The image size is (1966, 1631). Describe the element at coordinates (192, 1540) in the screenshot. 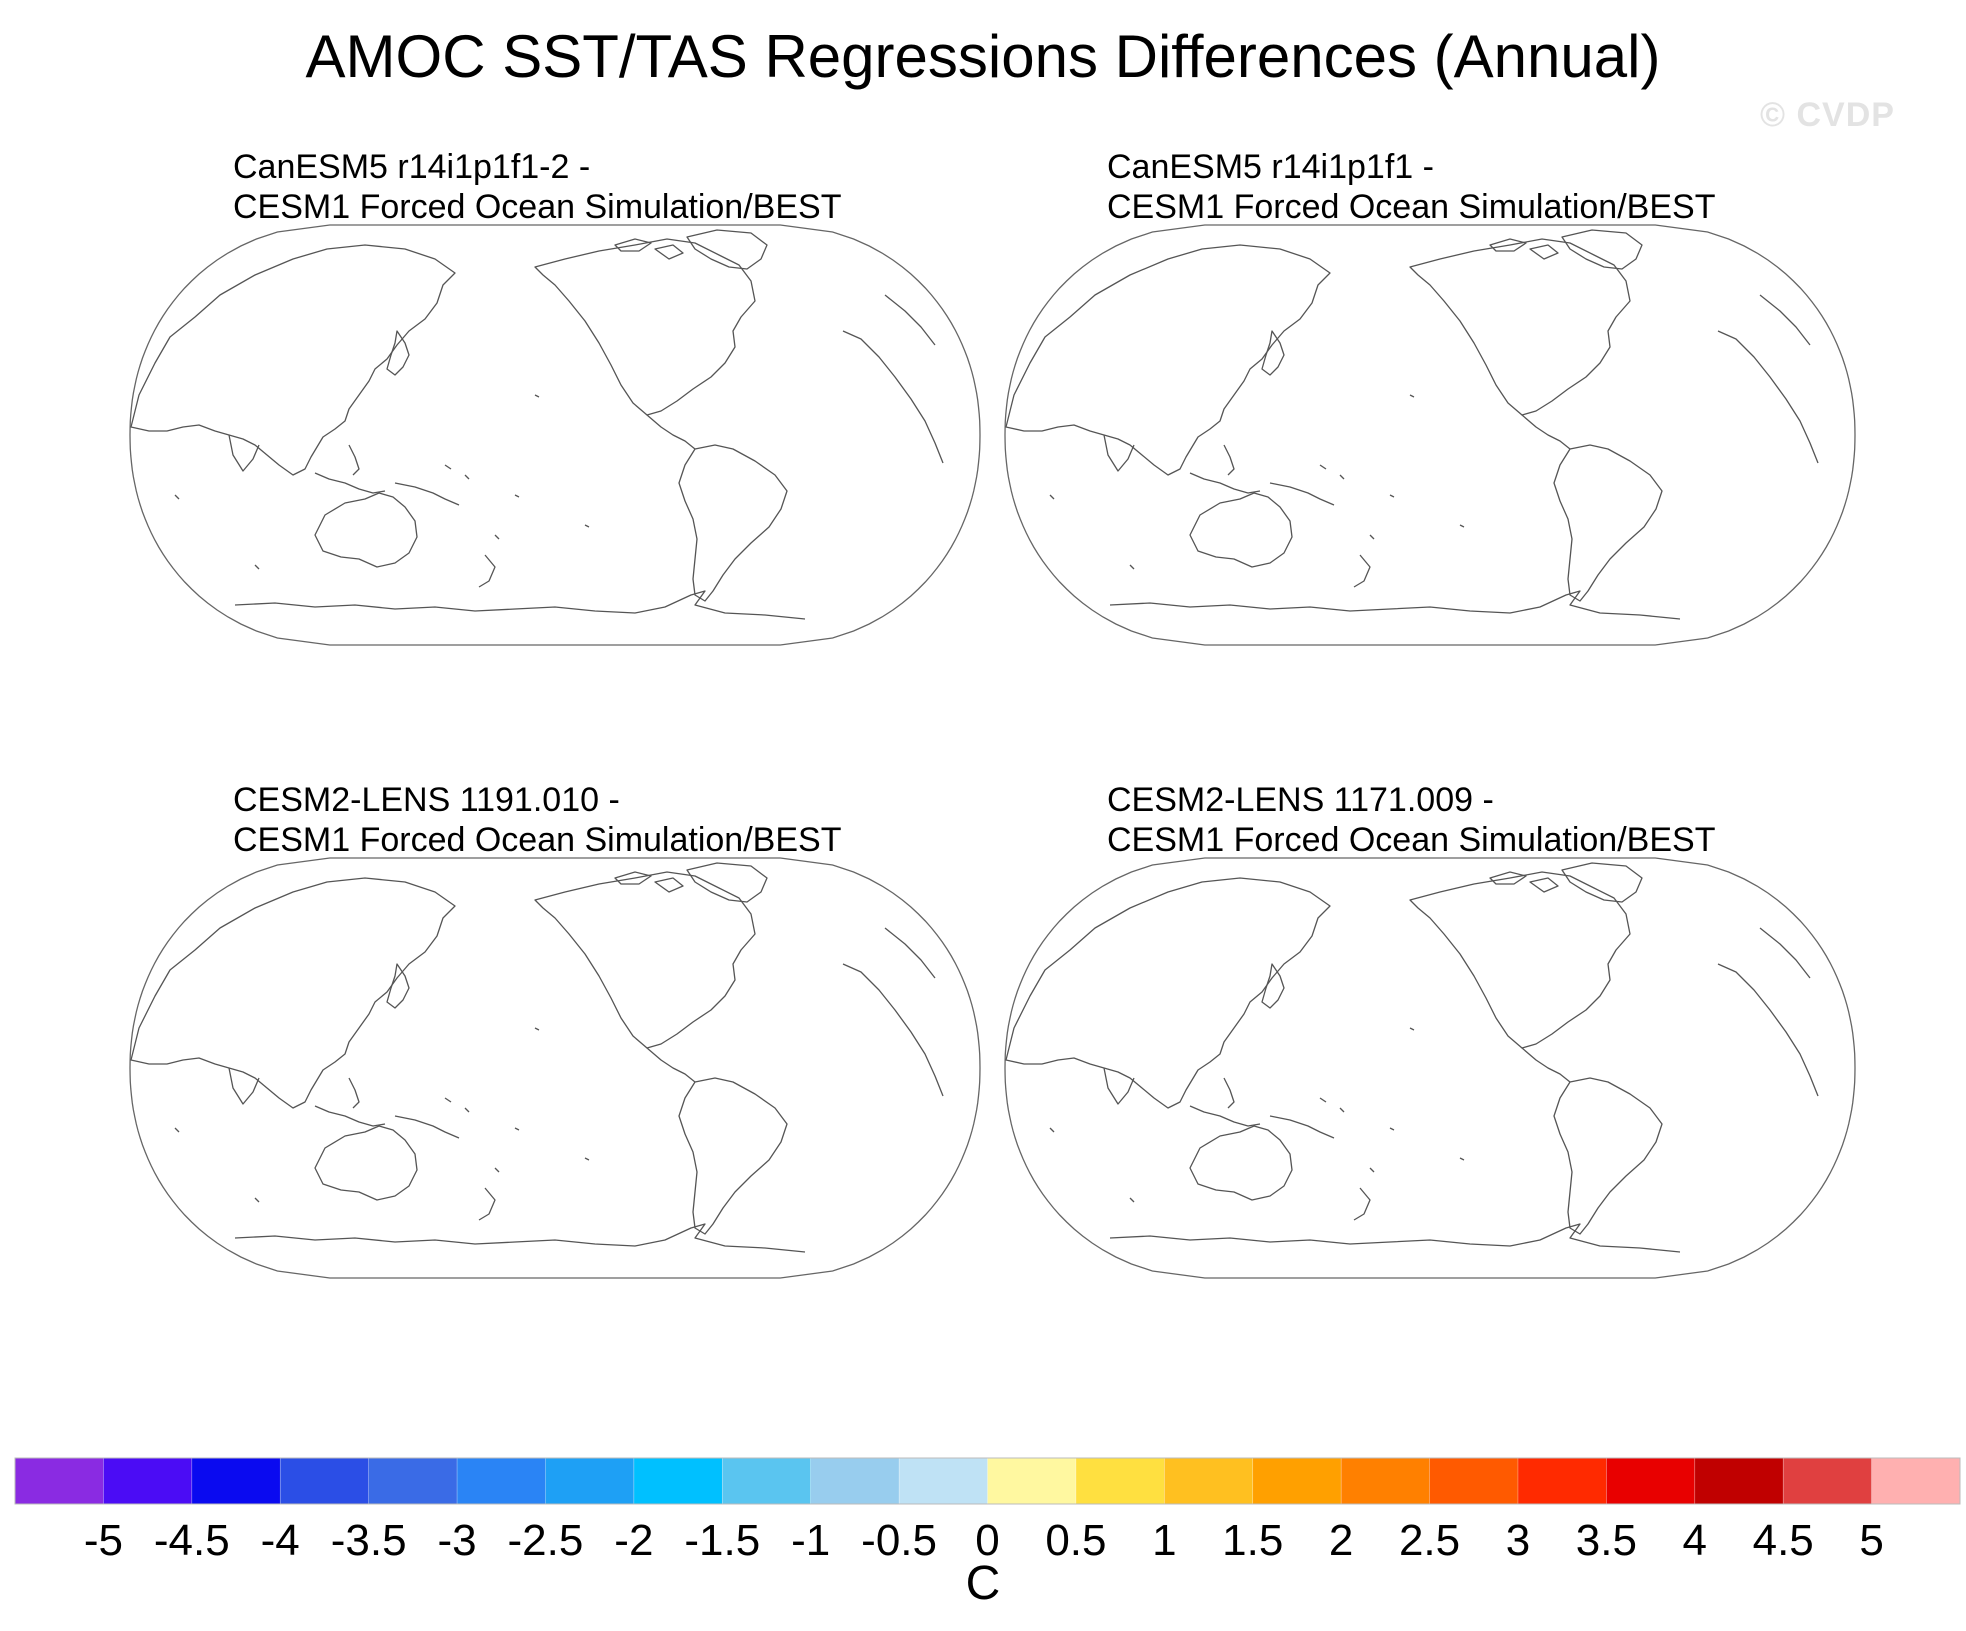

I see `colorbar-tick-label: -4.5` at that location.